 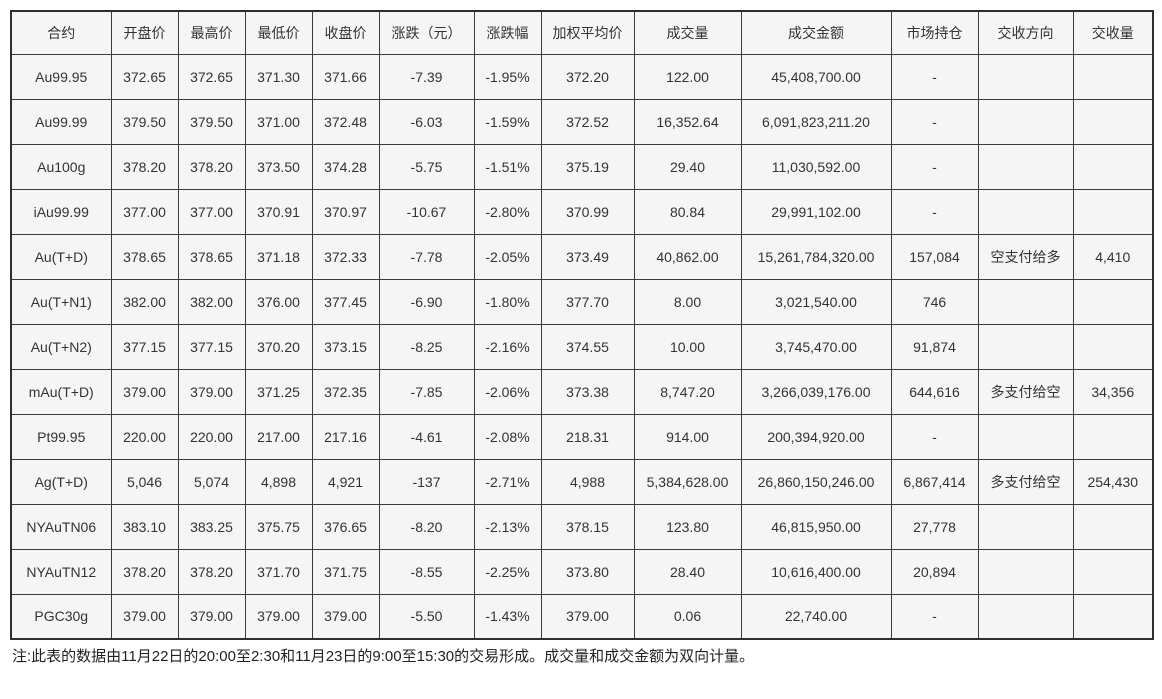 I want to click on col-header: 成交金额, so click(x=816, y=32).